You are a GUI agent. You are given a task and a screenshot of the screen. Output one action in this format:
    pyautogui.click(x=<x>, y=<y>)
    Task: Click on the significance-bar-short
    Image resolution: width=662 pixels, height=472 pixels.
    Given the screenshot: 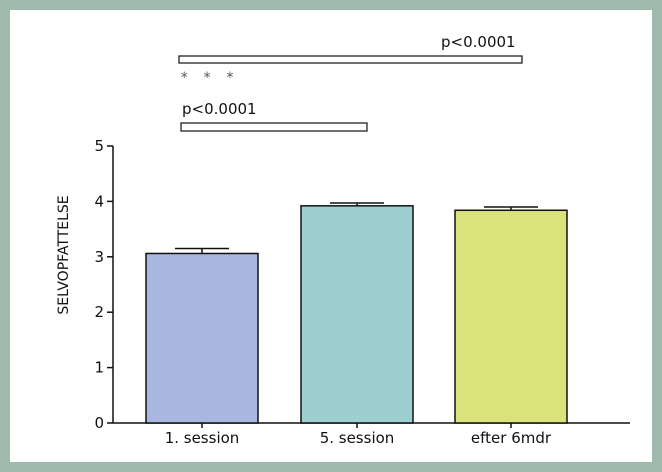 What is the action you would take?
    pyautogui.click(x=274, y=127)
    